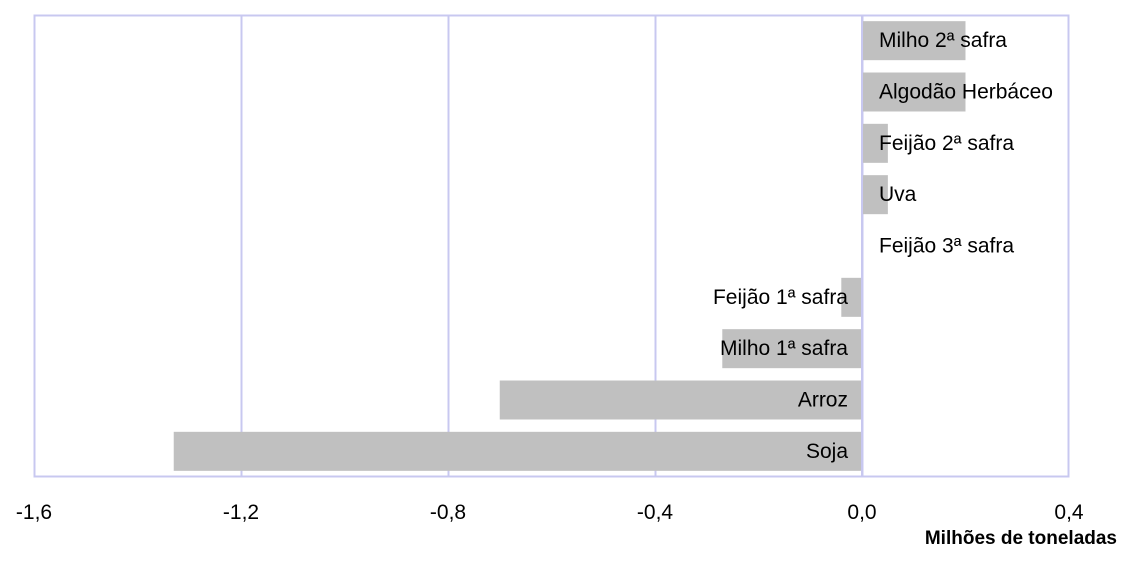 Image resolution: width=1133 pixels, height=569 pixels. What do you see at coordinates (966, 92) in the screenshot?
I see `category-label: Algodão Herbáceo` at bounding box center [966, 92].